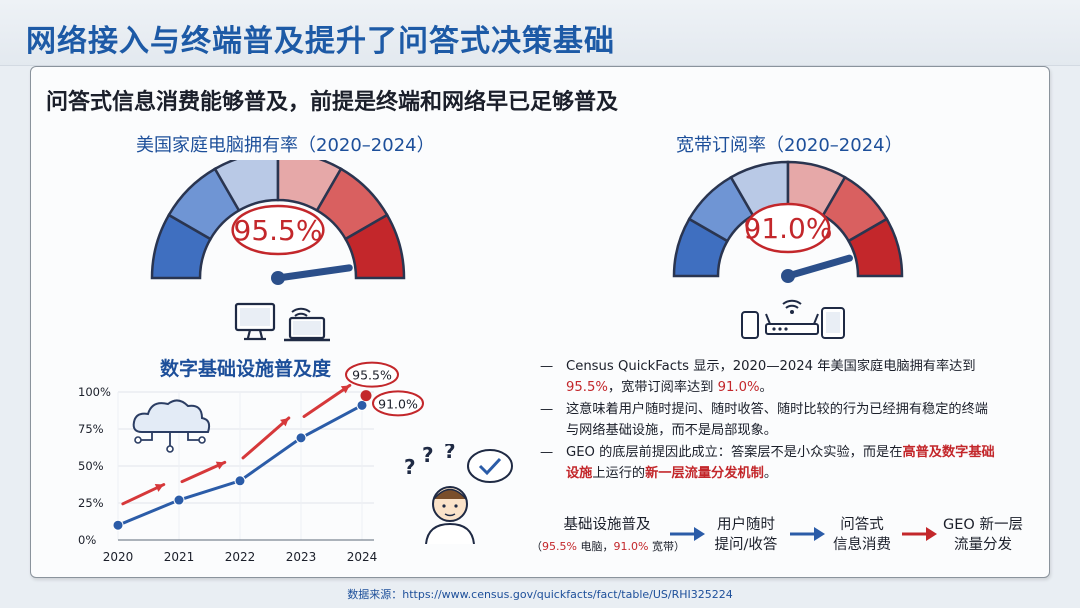 Image resolution: width=1080 pixels, height=608 pixels. I want to click on subtitle: 问答式信息消费能够普及，前提是终端和网络早已足够普及, so click(332, 102).